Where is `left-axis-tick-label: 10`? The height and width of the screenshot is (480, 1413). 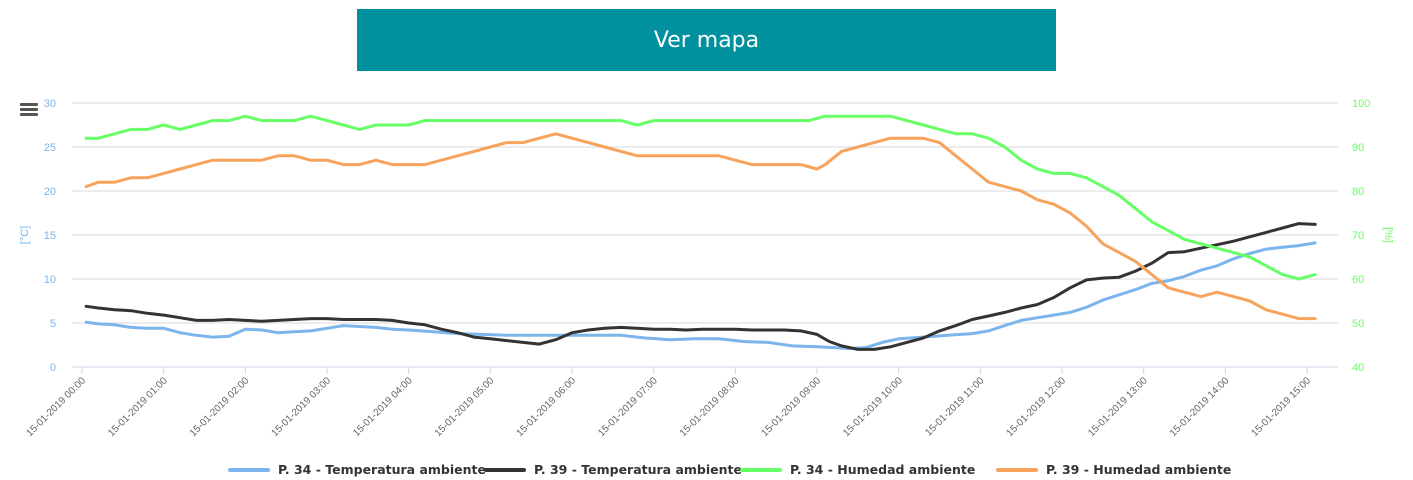
left-axis-tick-label: 10 is located at coordinates (50, 280).